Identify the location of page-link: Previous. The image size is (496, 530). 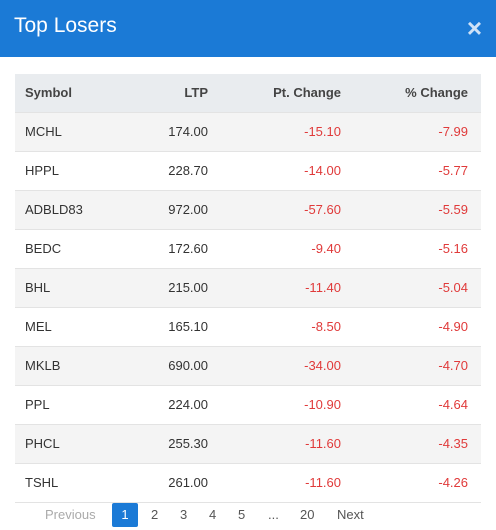
(70, 514).